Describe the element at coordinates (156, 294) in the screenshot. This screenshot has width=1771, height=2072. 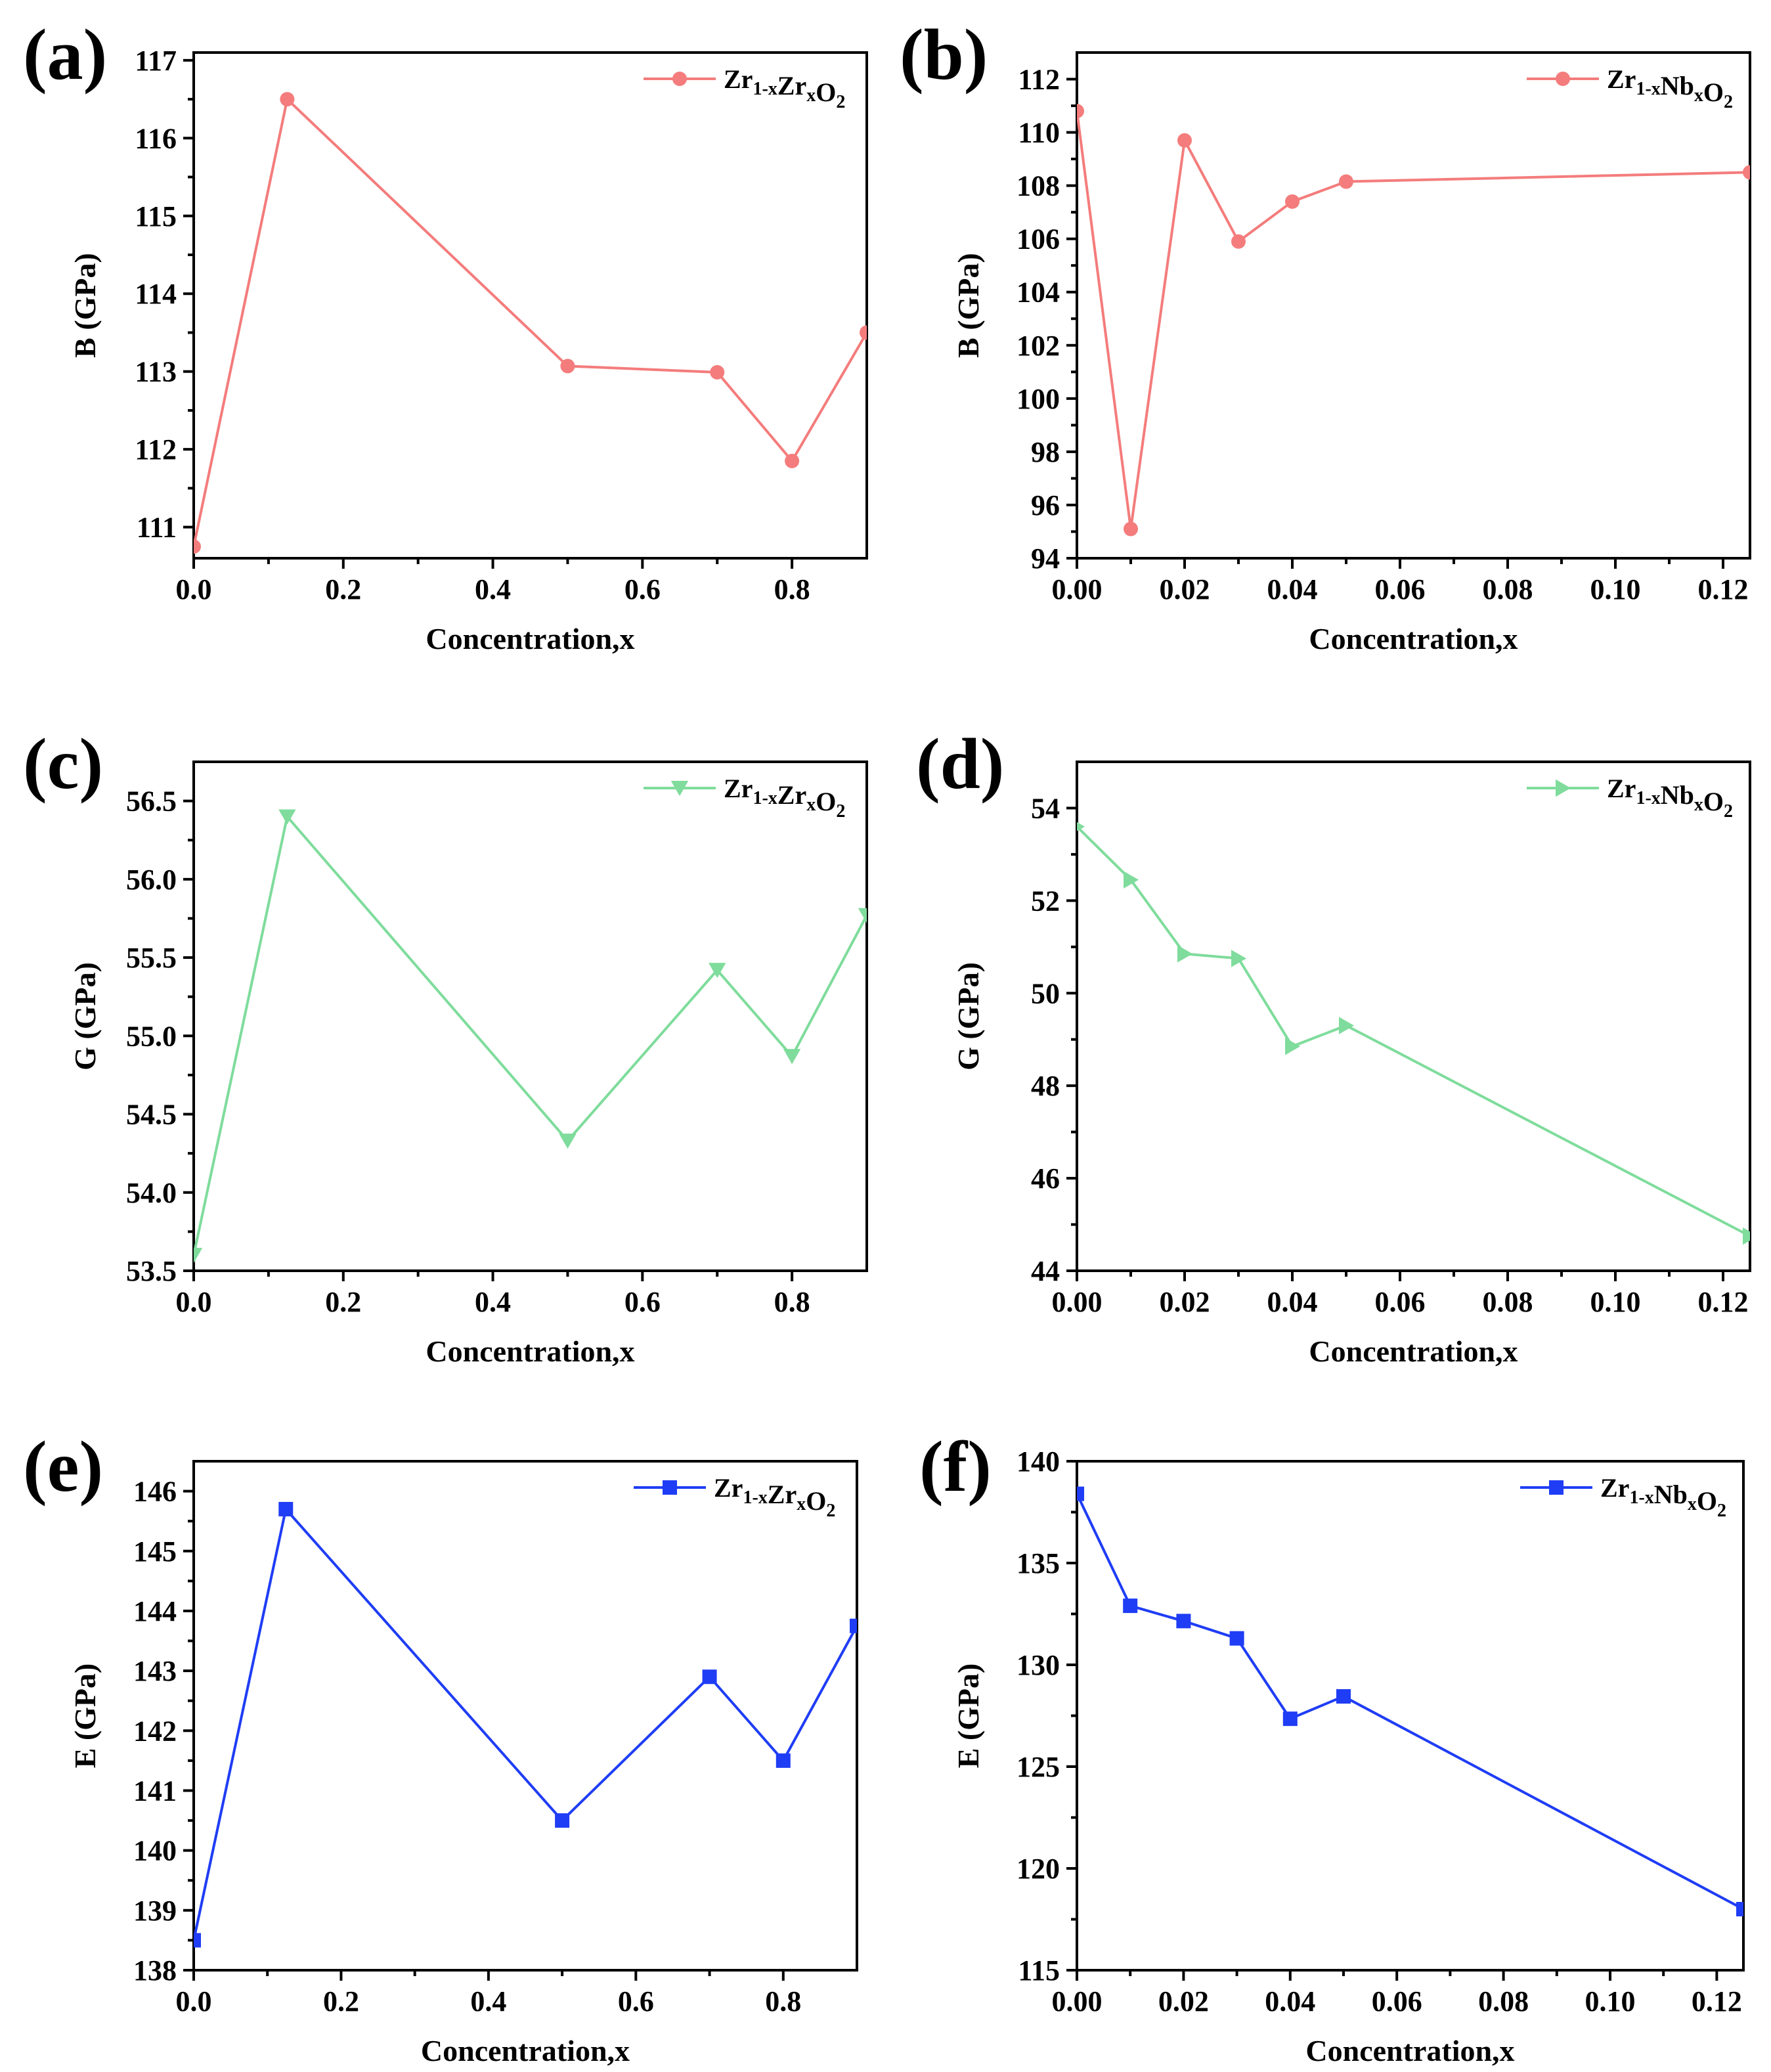
I see `y-tick-label: 114` at that location.